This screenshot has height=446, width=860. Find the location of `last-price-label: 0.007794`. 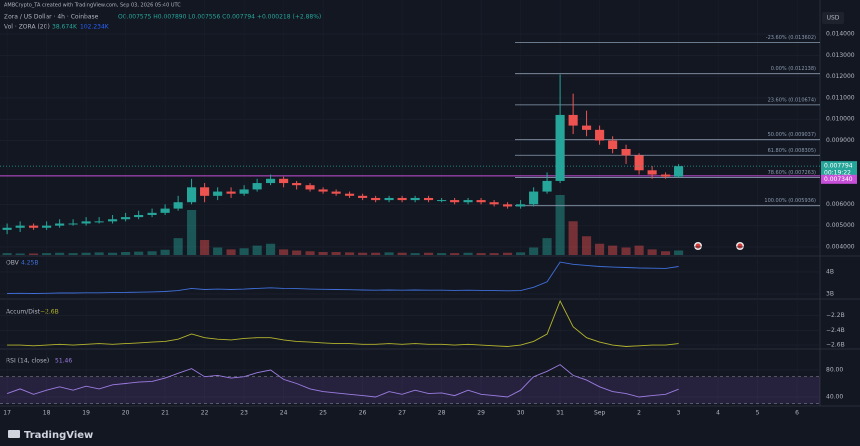

last-price-label: 0.007794 is located at coordinates (838, 166).